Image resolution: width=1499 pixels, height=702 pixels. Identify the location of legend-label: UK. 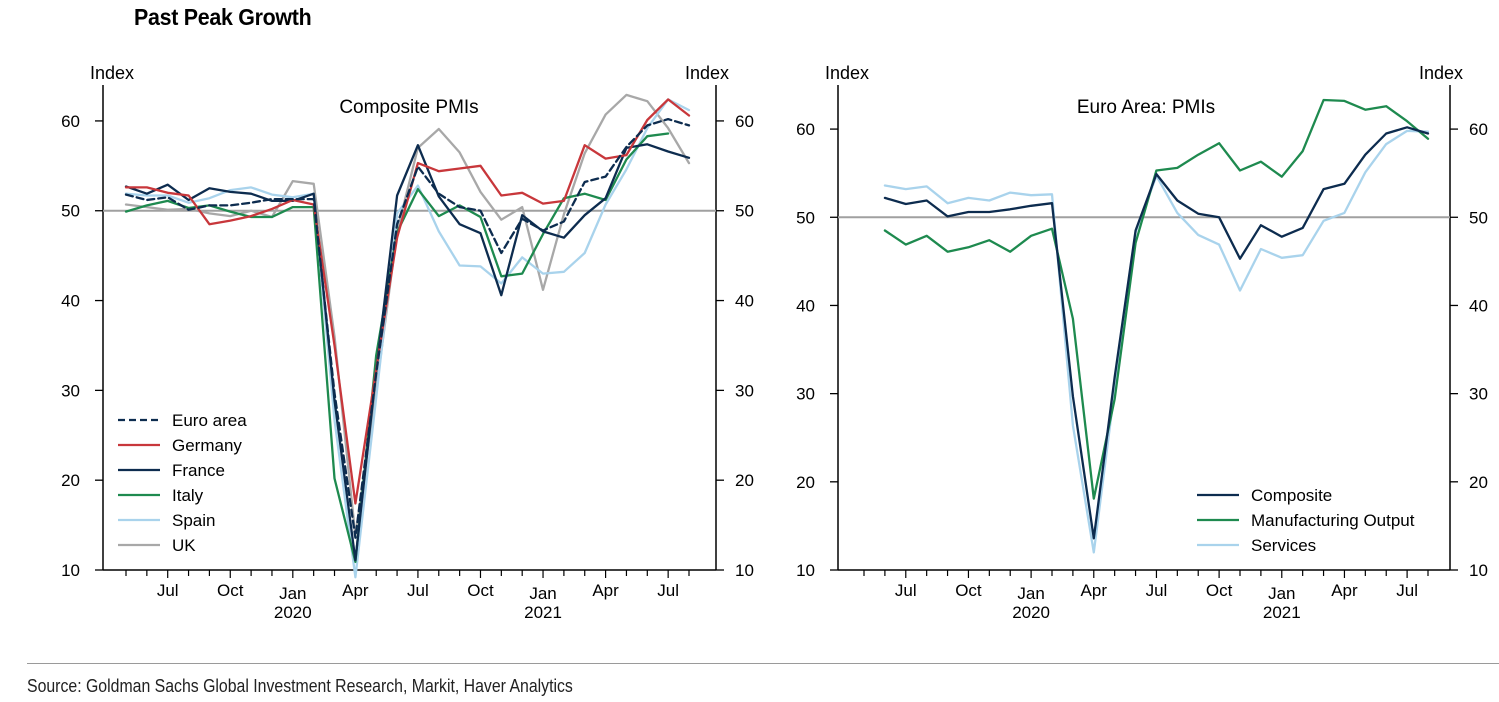
(184, 545).